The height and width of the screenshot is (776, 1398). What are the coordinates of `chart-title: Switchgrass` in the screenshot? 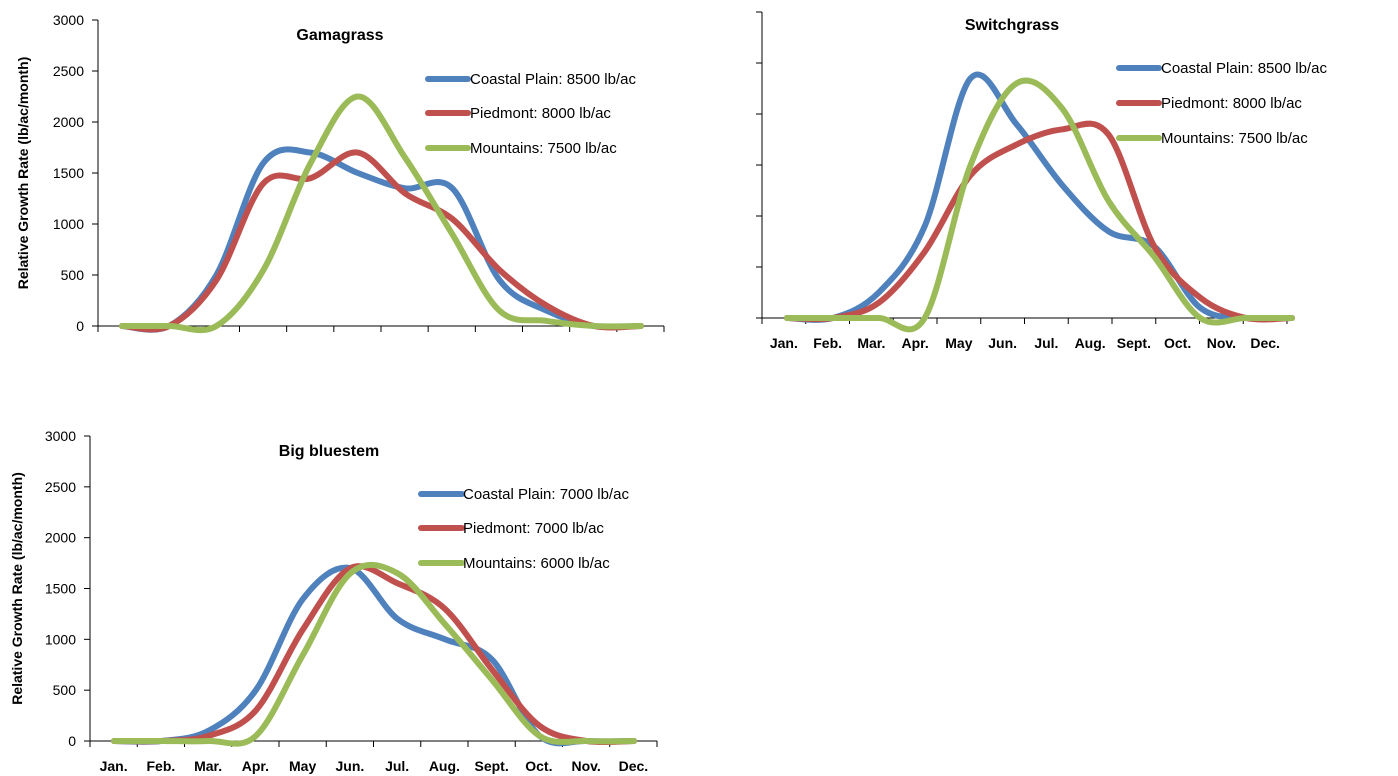 It's located at (1012, 25).